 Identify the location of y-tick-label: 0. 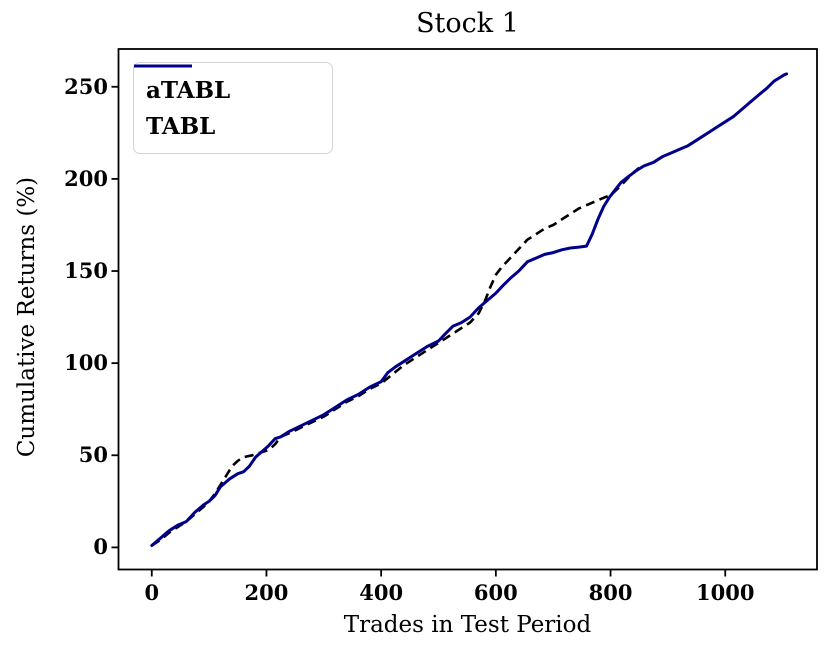
(100, 547).